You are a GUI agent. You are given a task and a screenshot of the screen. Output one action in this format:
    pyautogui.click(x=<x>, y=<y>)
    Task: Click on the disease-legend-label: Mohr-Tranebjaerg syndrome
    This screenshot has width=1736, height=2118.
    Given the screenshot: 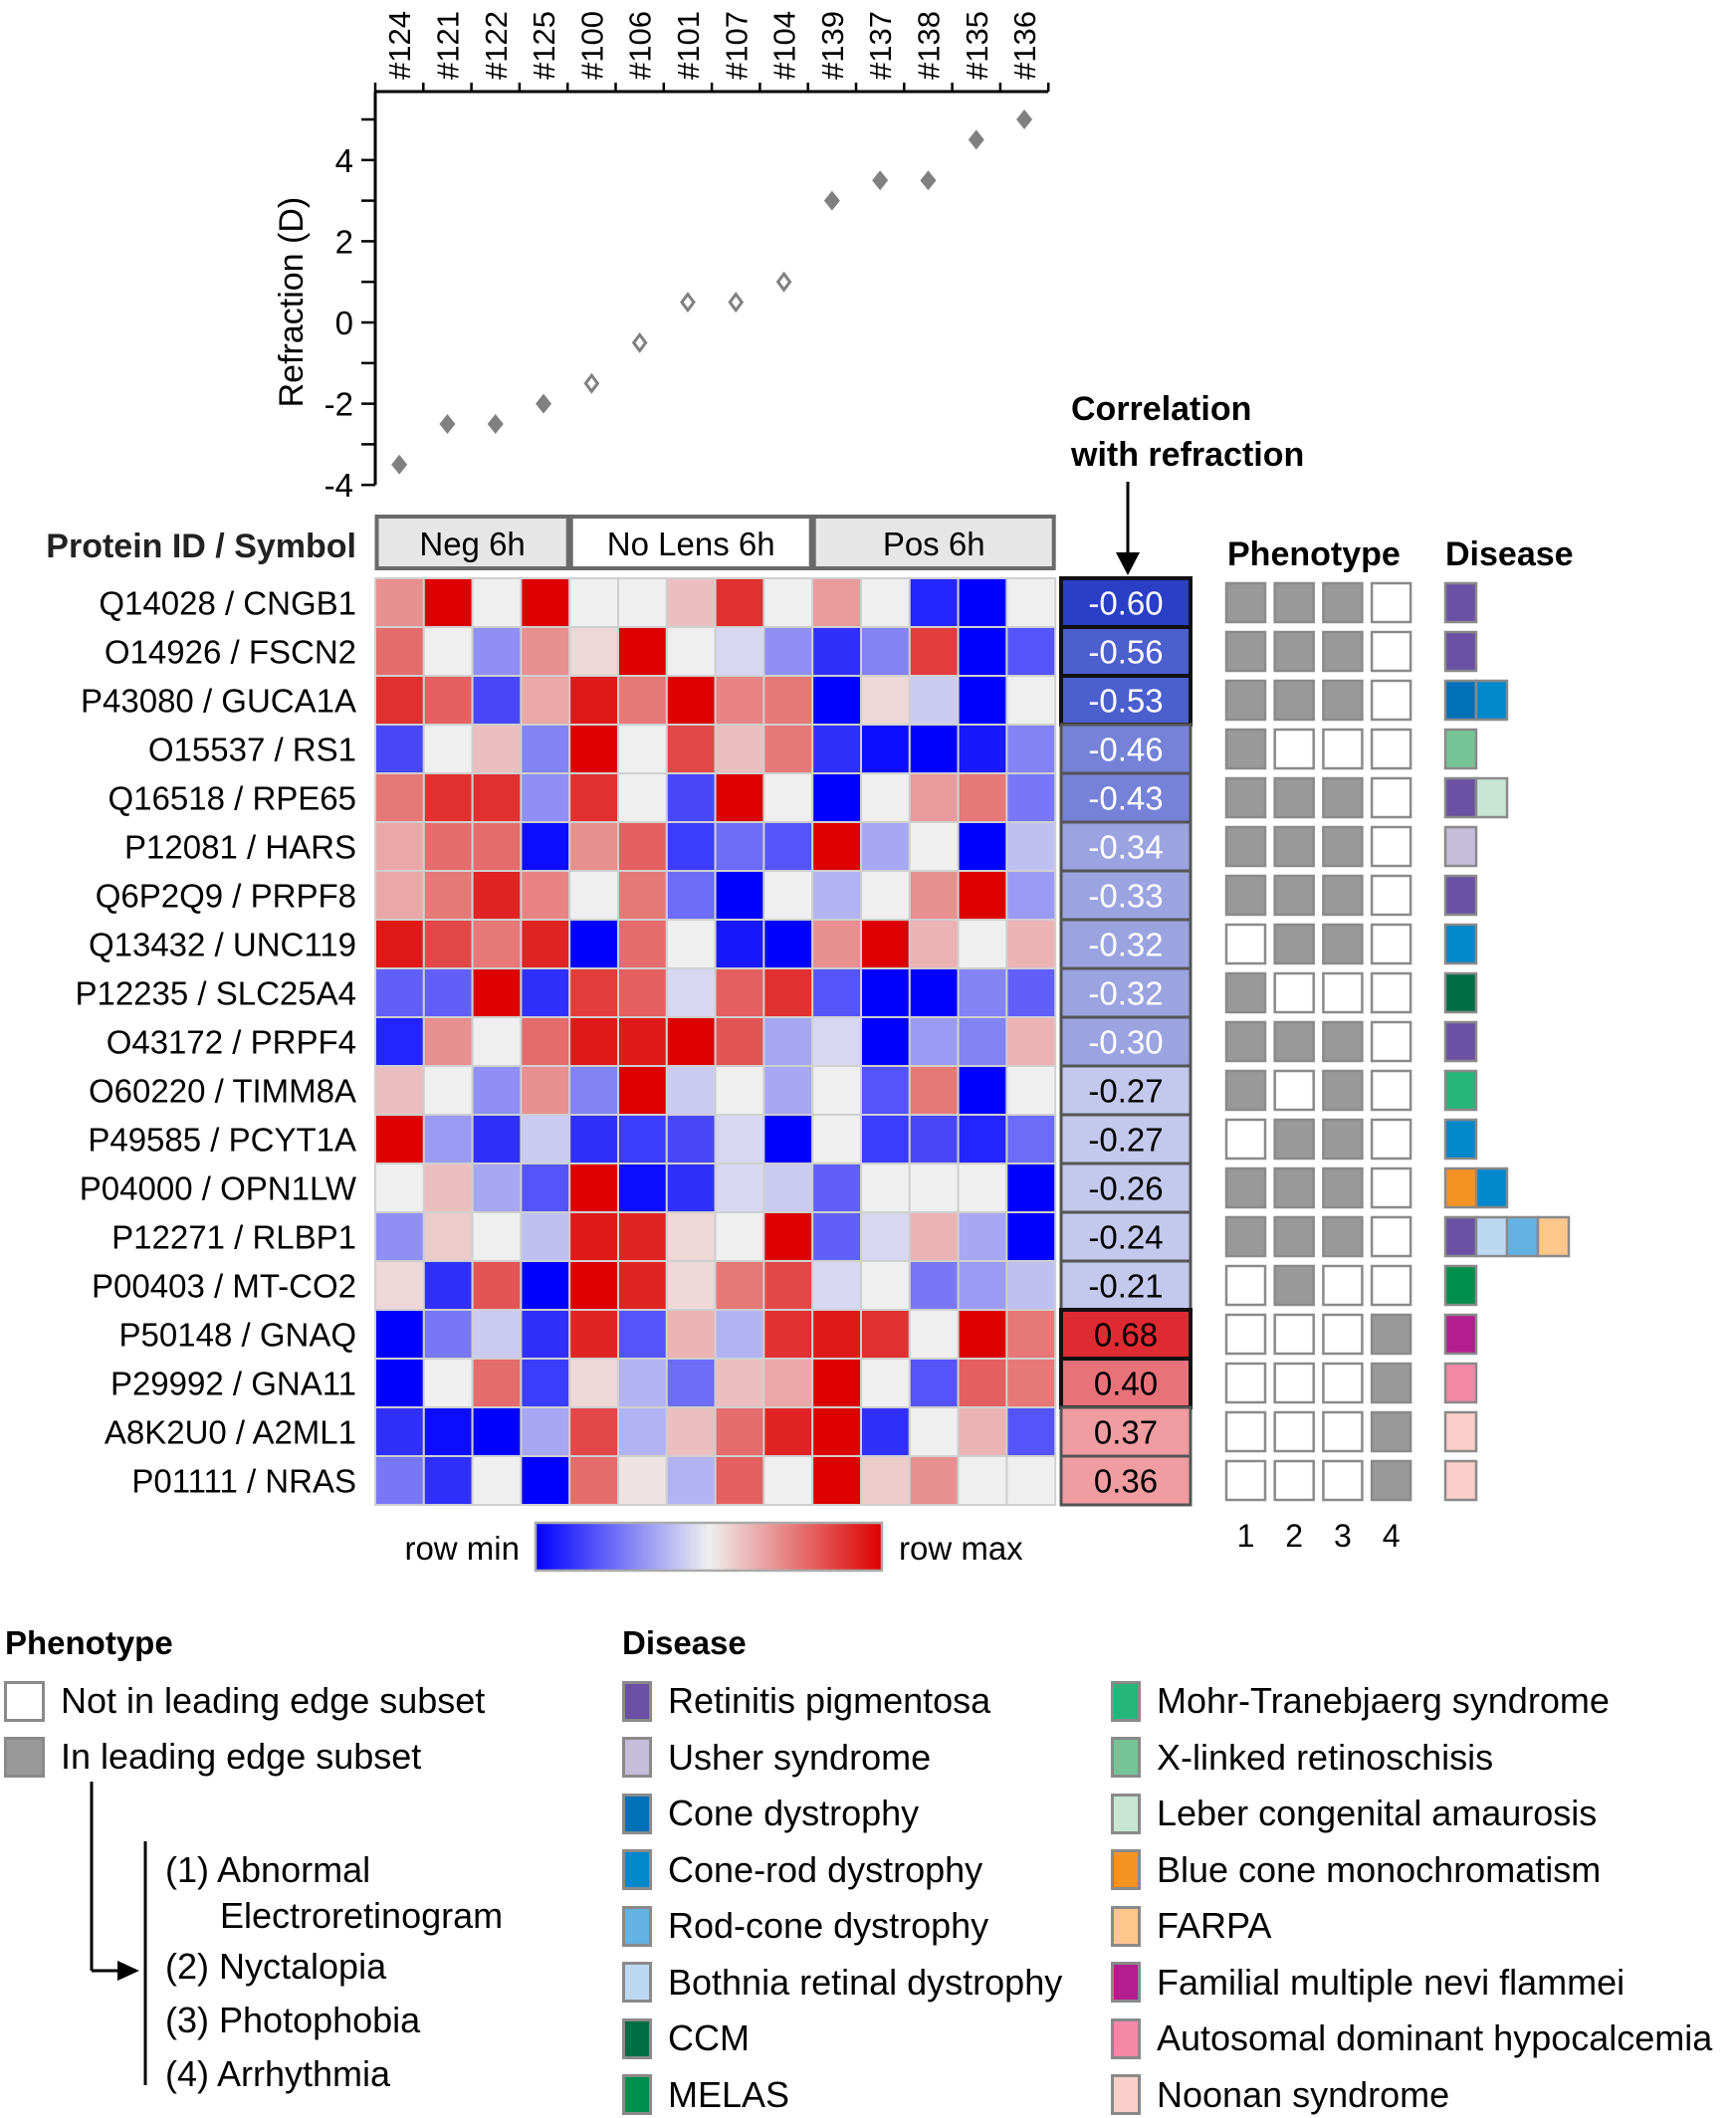 What is the action you would take?
    pyautogui.click(x=1384, y=1700)
    